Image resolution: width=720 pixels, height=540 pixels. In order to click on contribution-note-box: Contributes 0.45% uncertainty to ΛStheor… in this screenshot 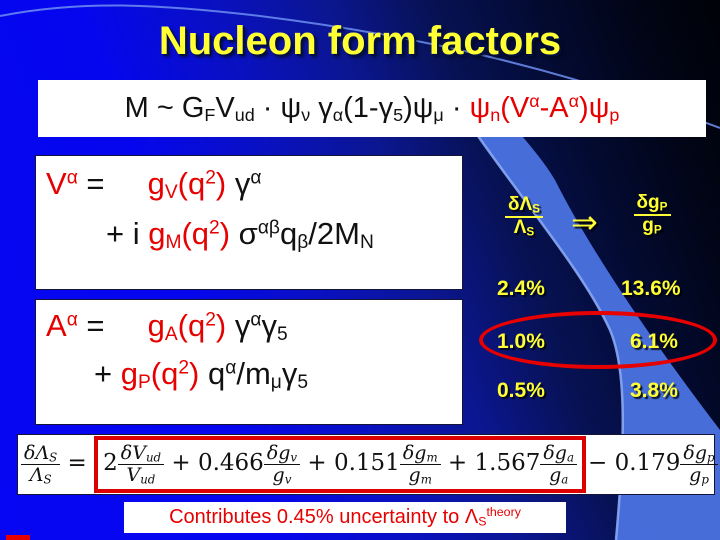, I will do `click(345, 517)`.